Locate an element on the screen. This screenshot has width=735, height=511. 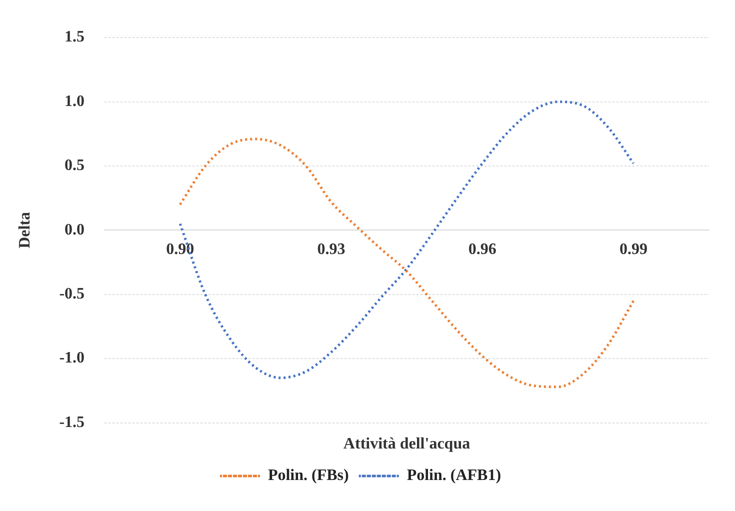
x-axis-title: Attività dell'acqua is located at coordinates (406, 444).